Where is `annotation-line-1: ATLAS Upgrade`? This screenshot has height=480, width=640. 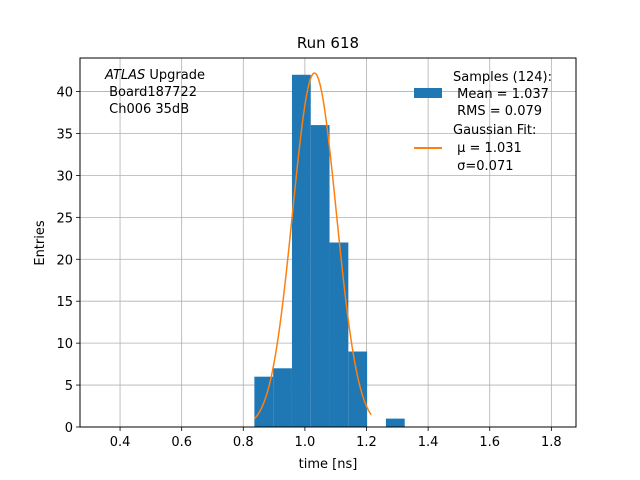
annotation-line-1: ATLAS Upgrade is located at coordinates (154, 75).